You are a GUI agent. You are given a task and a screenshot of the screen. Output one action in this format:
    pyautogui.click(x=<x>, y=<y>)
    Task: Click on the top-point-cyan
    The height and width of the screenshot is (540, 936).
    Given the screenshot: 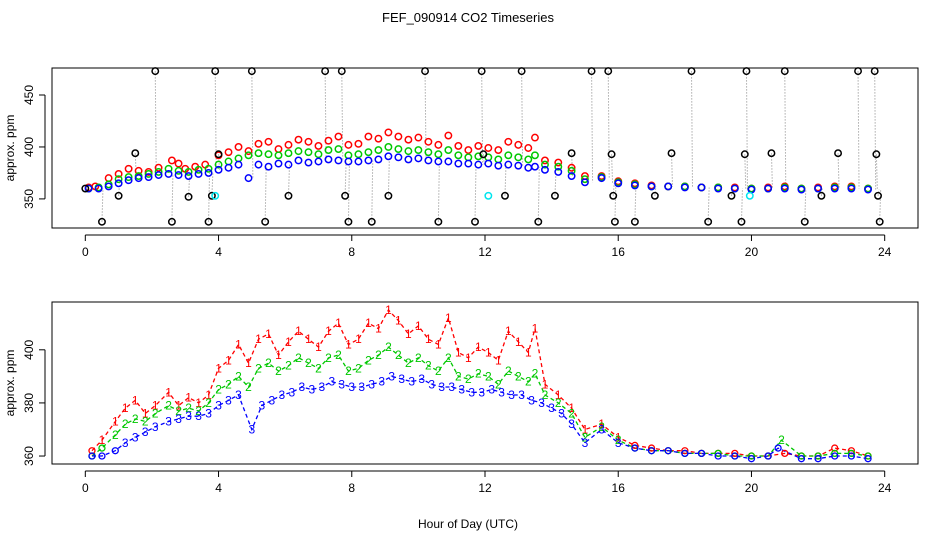 What is the action you would take?
    pyautogui.click(x=749, y=195)
    